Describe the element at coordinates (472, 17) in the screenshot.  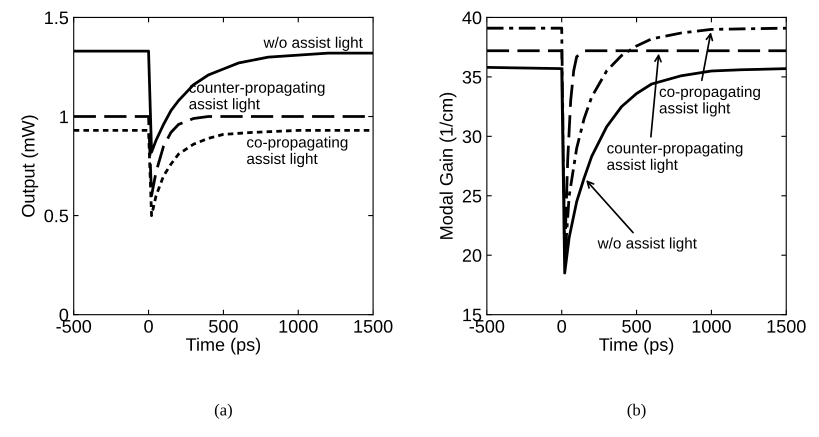
I see `y-tick-label: 40` at that location.